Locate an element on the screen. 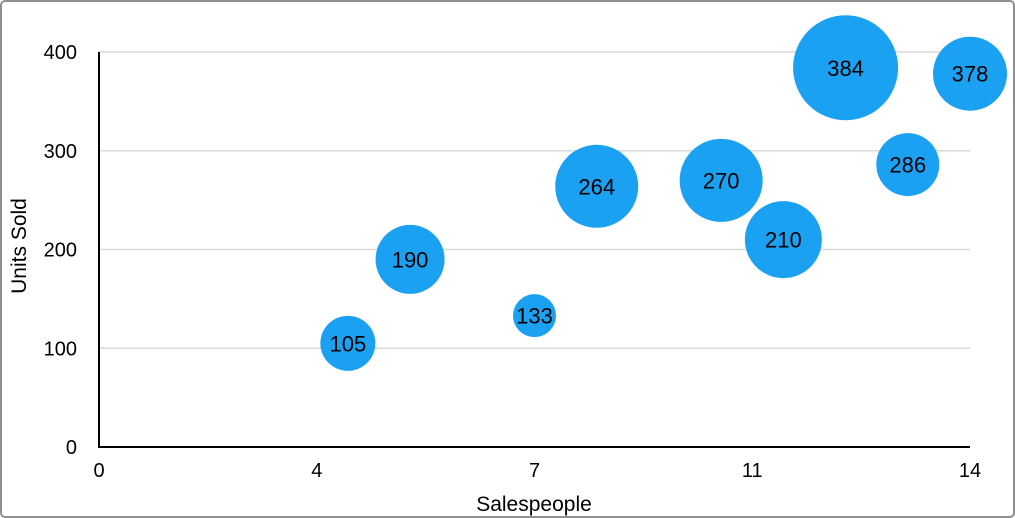  y-tick-label: 100 is located at coordinates (60, 349).